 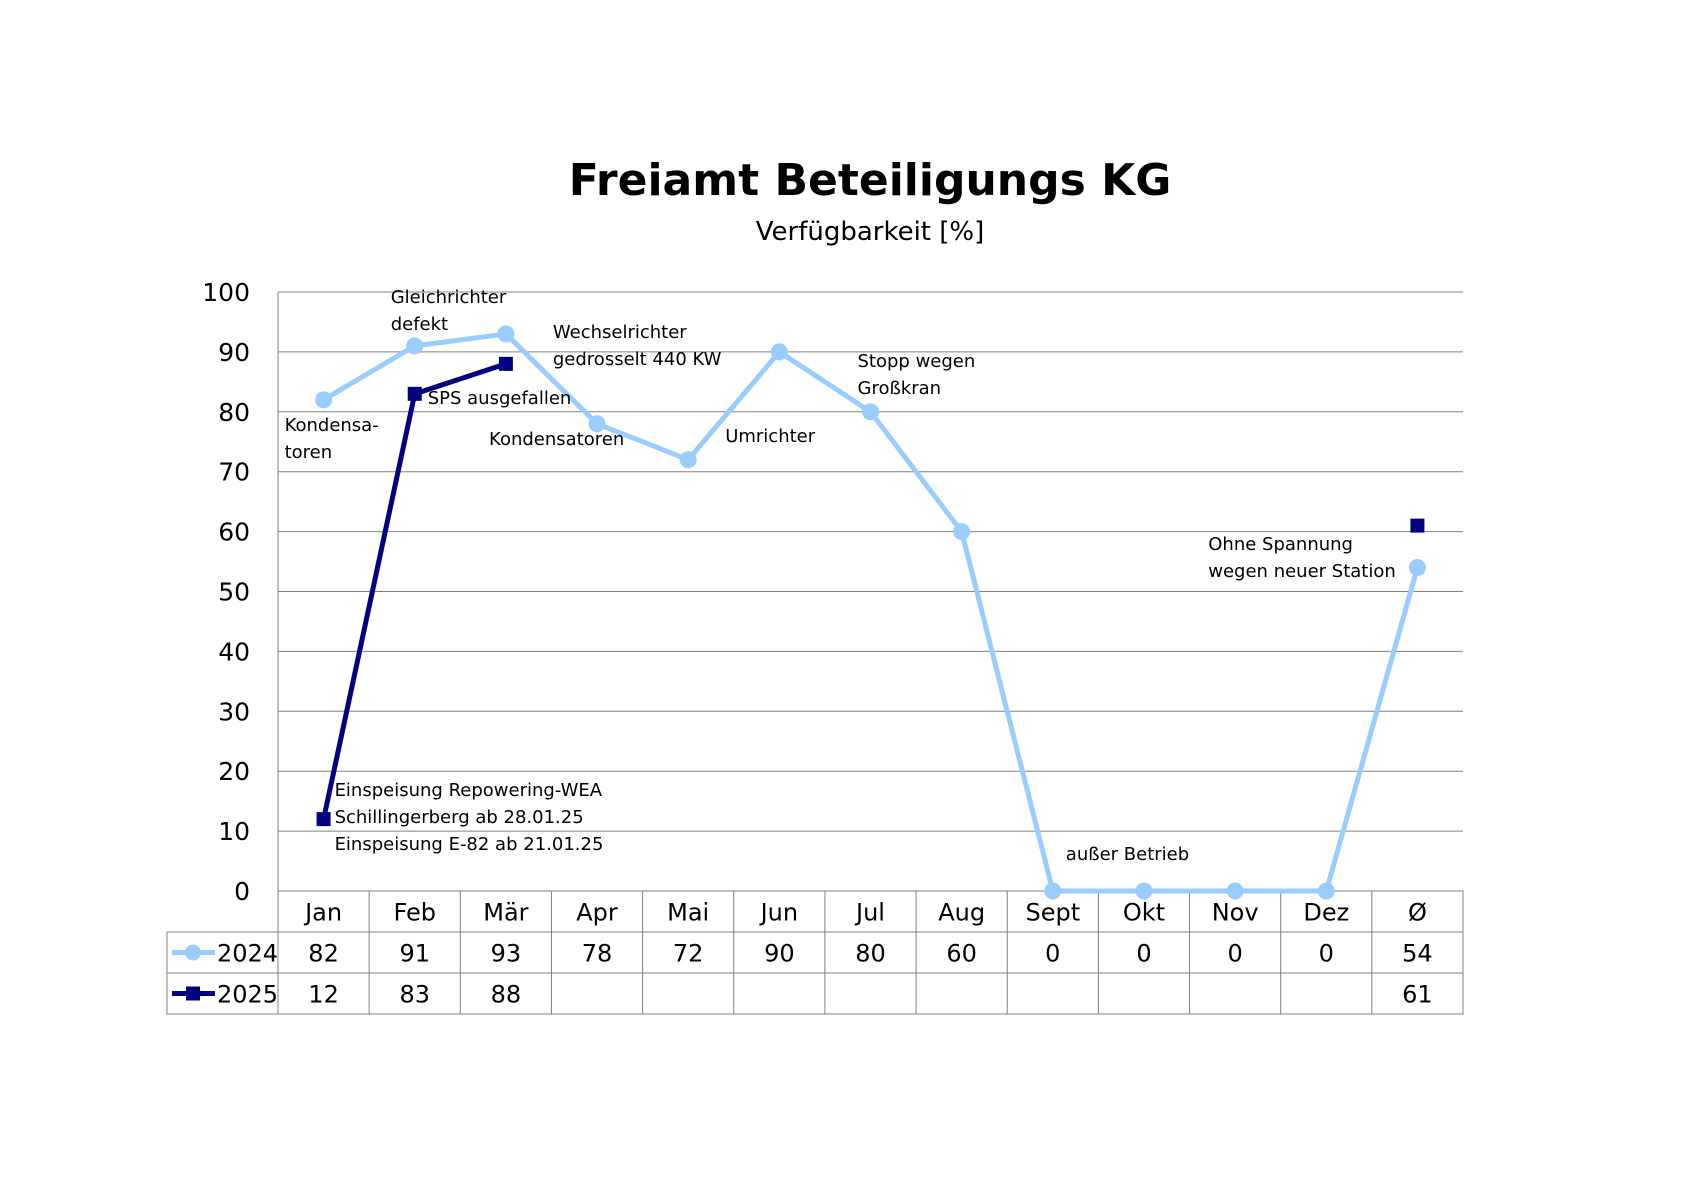 I want to click on y-axis: 0 10 20 30 40 50 60 70 80 90 100, so click(x=226, y=592).